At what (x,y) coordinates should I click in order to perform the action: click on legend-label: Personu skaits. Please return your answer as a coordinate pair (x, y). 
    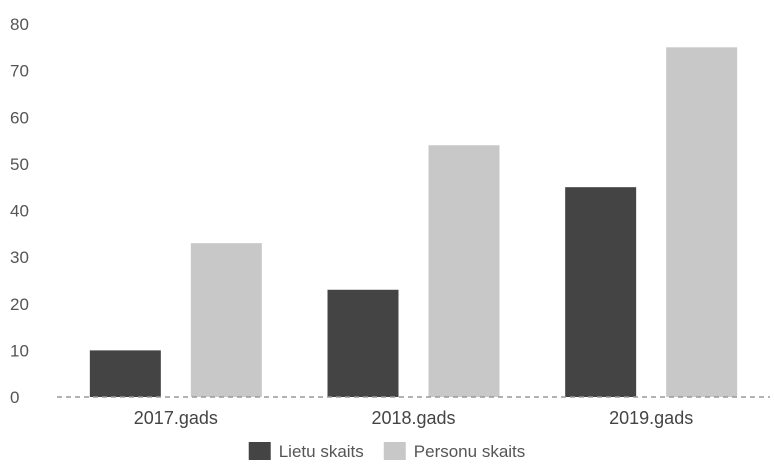
    Looking at the image, I should click on (470, 451).